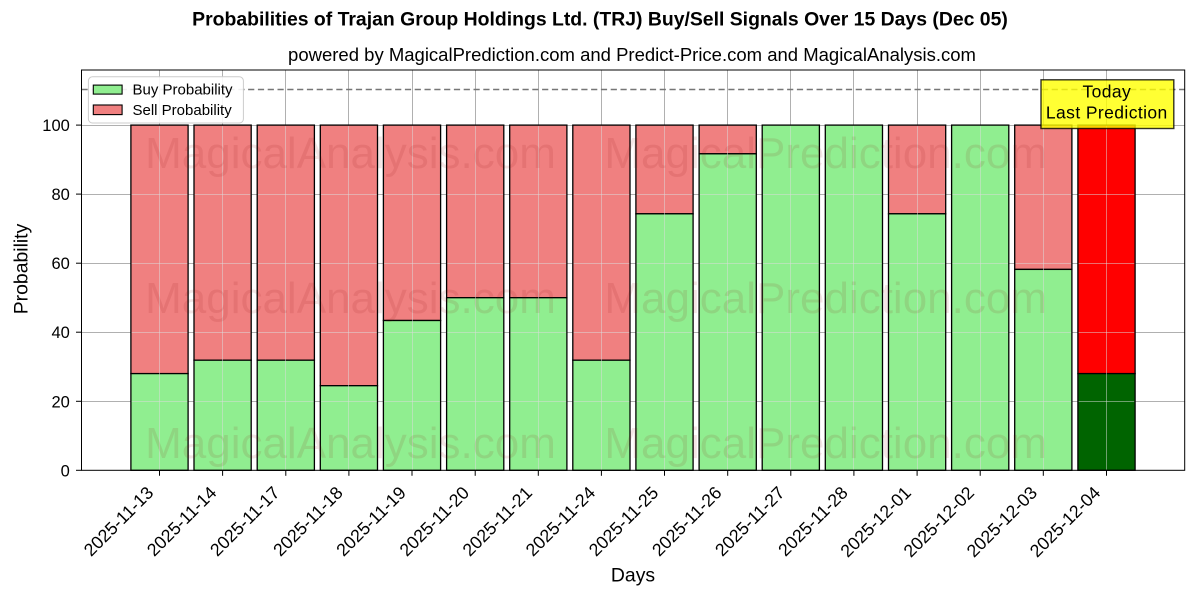  Describe the element at coordinates (60, 402) in the screenshot. I see `svg-text: 20` at that location.